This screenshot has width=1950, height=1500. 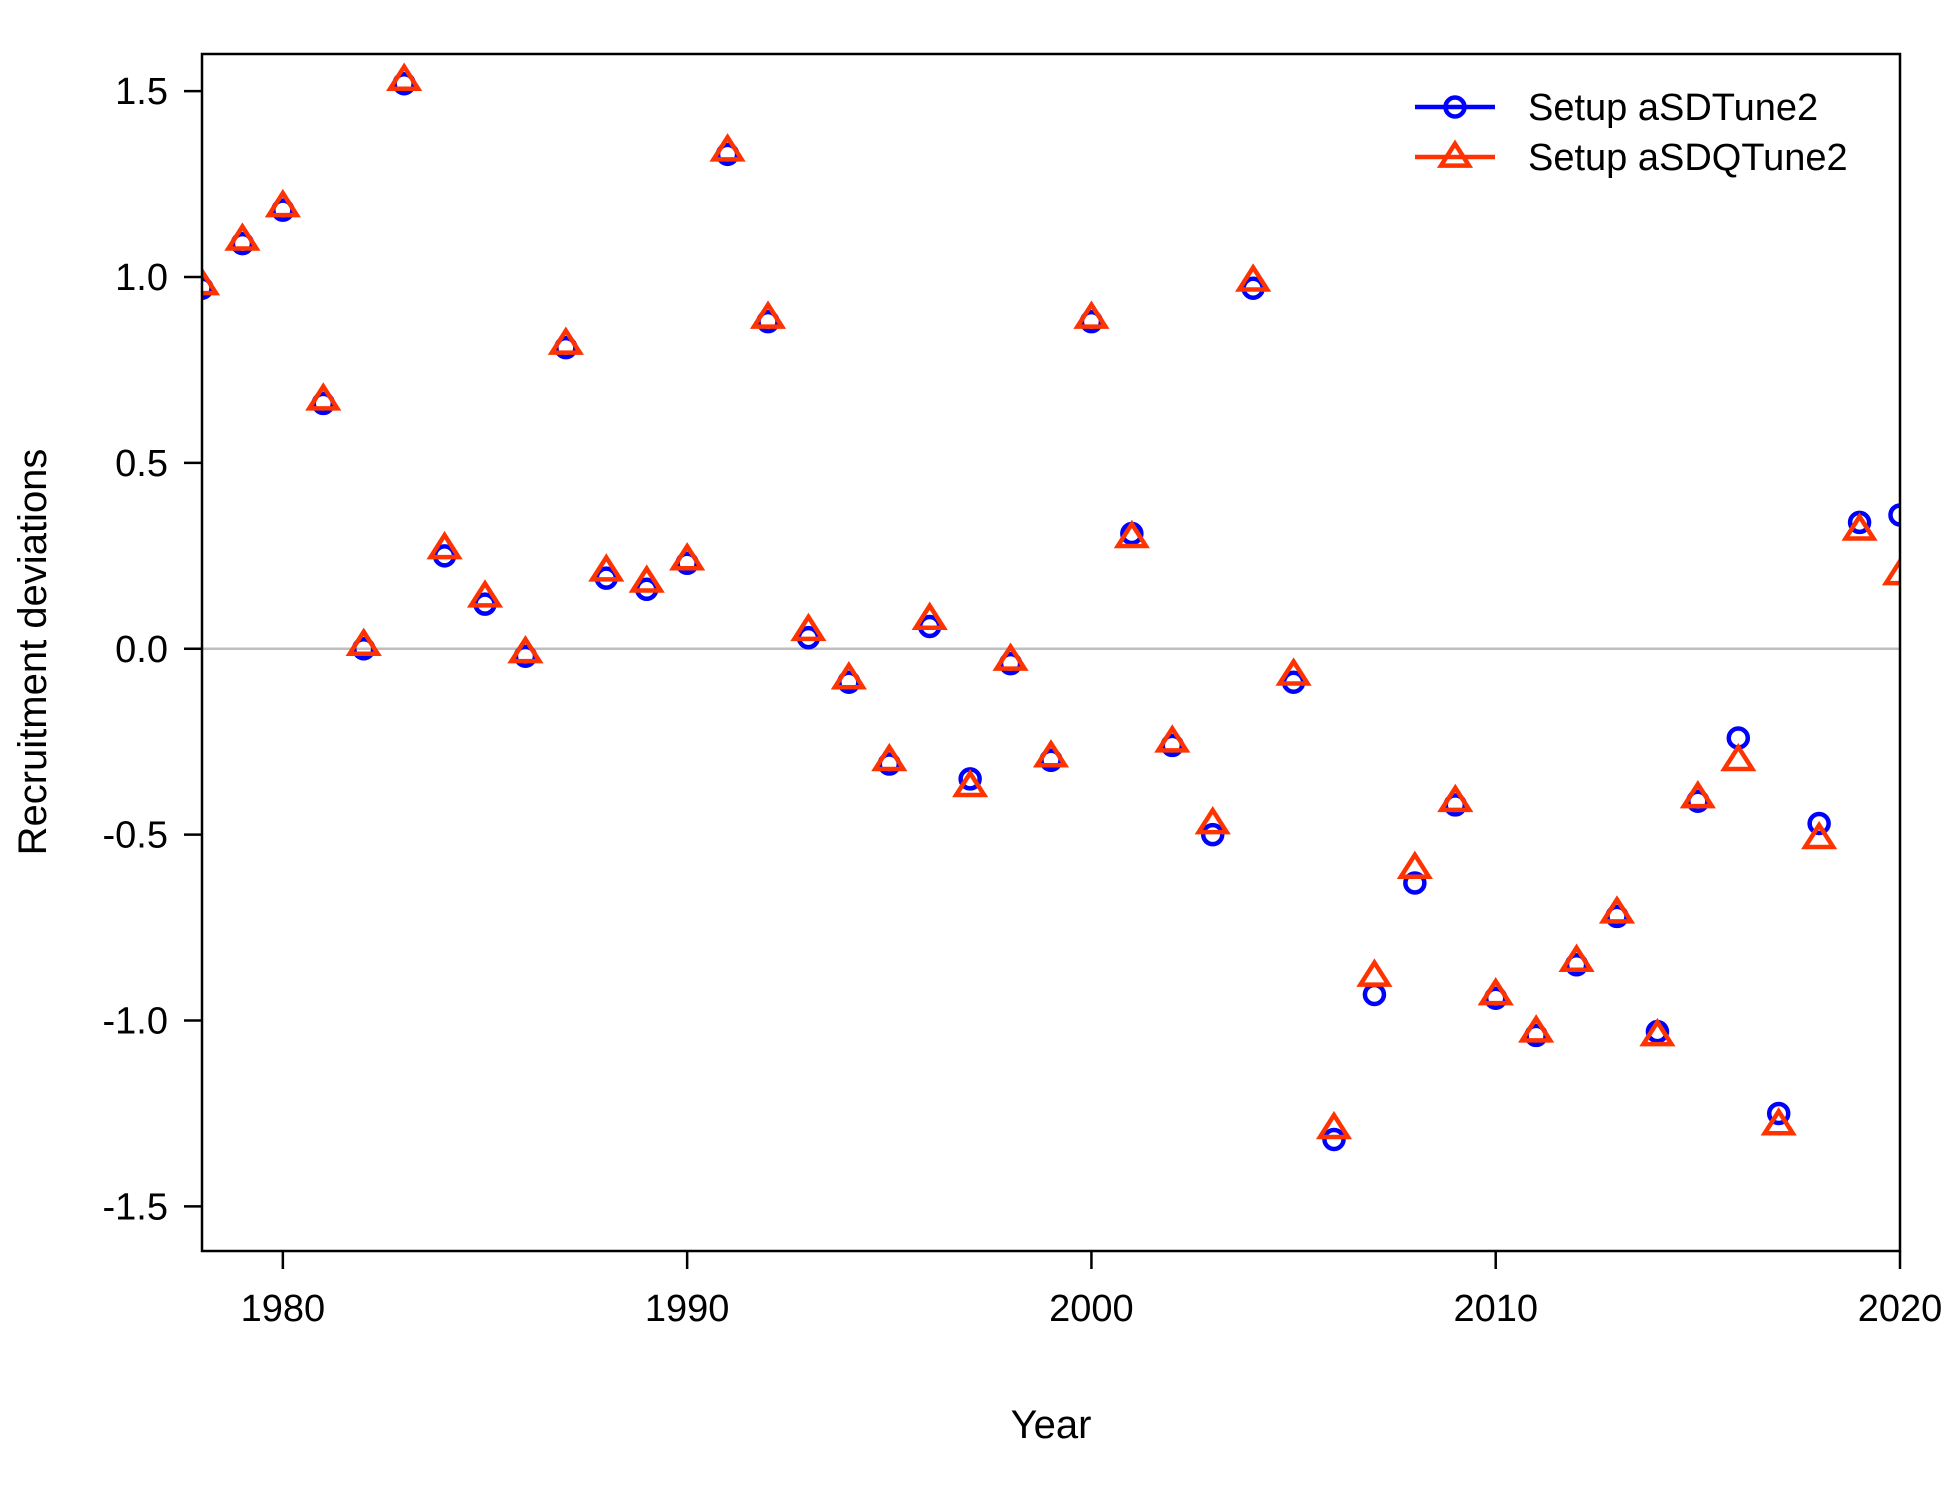 I want to click on y-tick-label: 1.0, so click(x=141, y=278).